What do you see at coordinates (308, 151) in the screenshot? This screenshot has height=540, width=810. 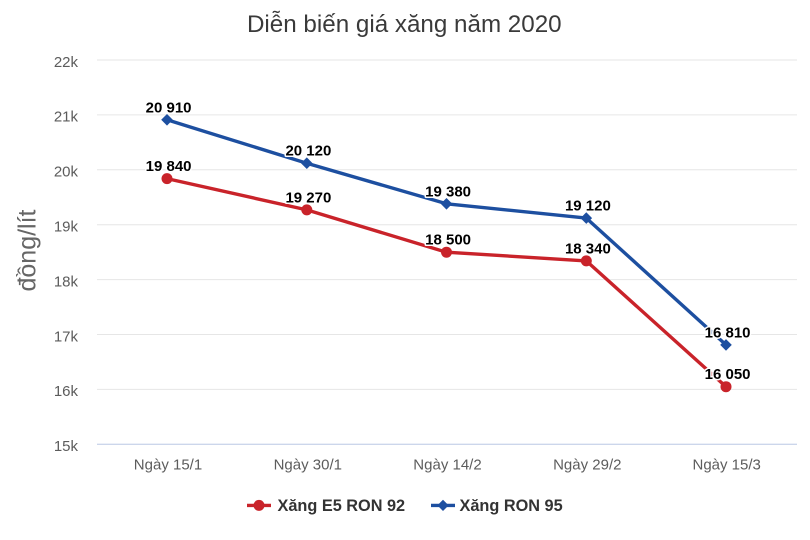 I see `svg-text: 20 120` at bounding box center [308, 151].